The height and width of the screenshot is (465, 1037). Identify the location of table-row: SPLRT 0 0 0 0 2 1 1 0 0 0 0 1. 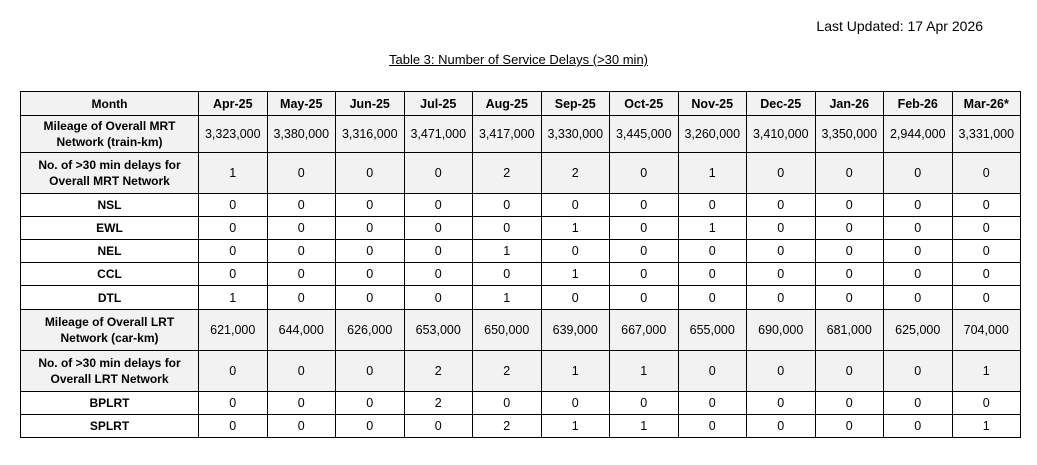
(520, 426).